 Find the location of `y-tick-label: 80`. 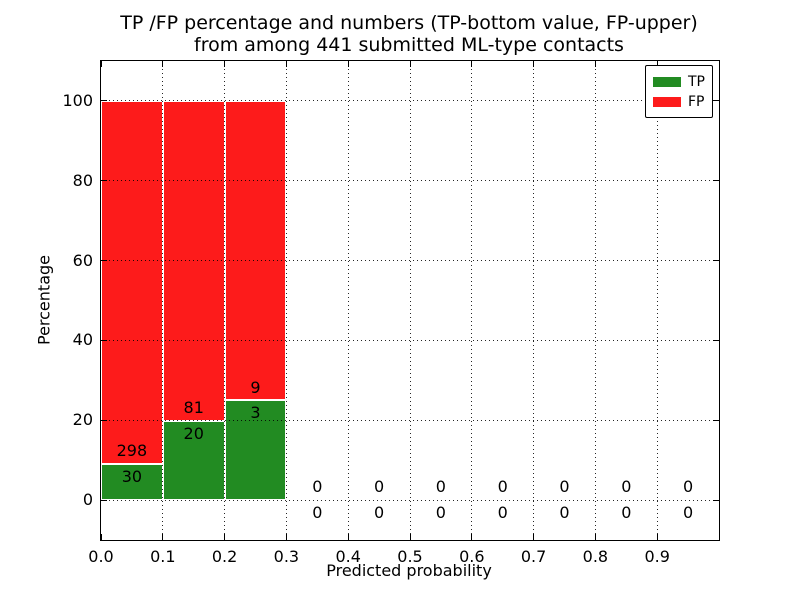

y-tick-label: 80 is located at coordinates (82, 180).